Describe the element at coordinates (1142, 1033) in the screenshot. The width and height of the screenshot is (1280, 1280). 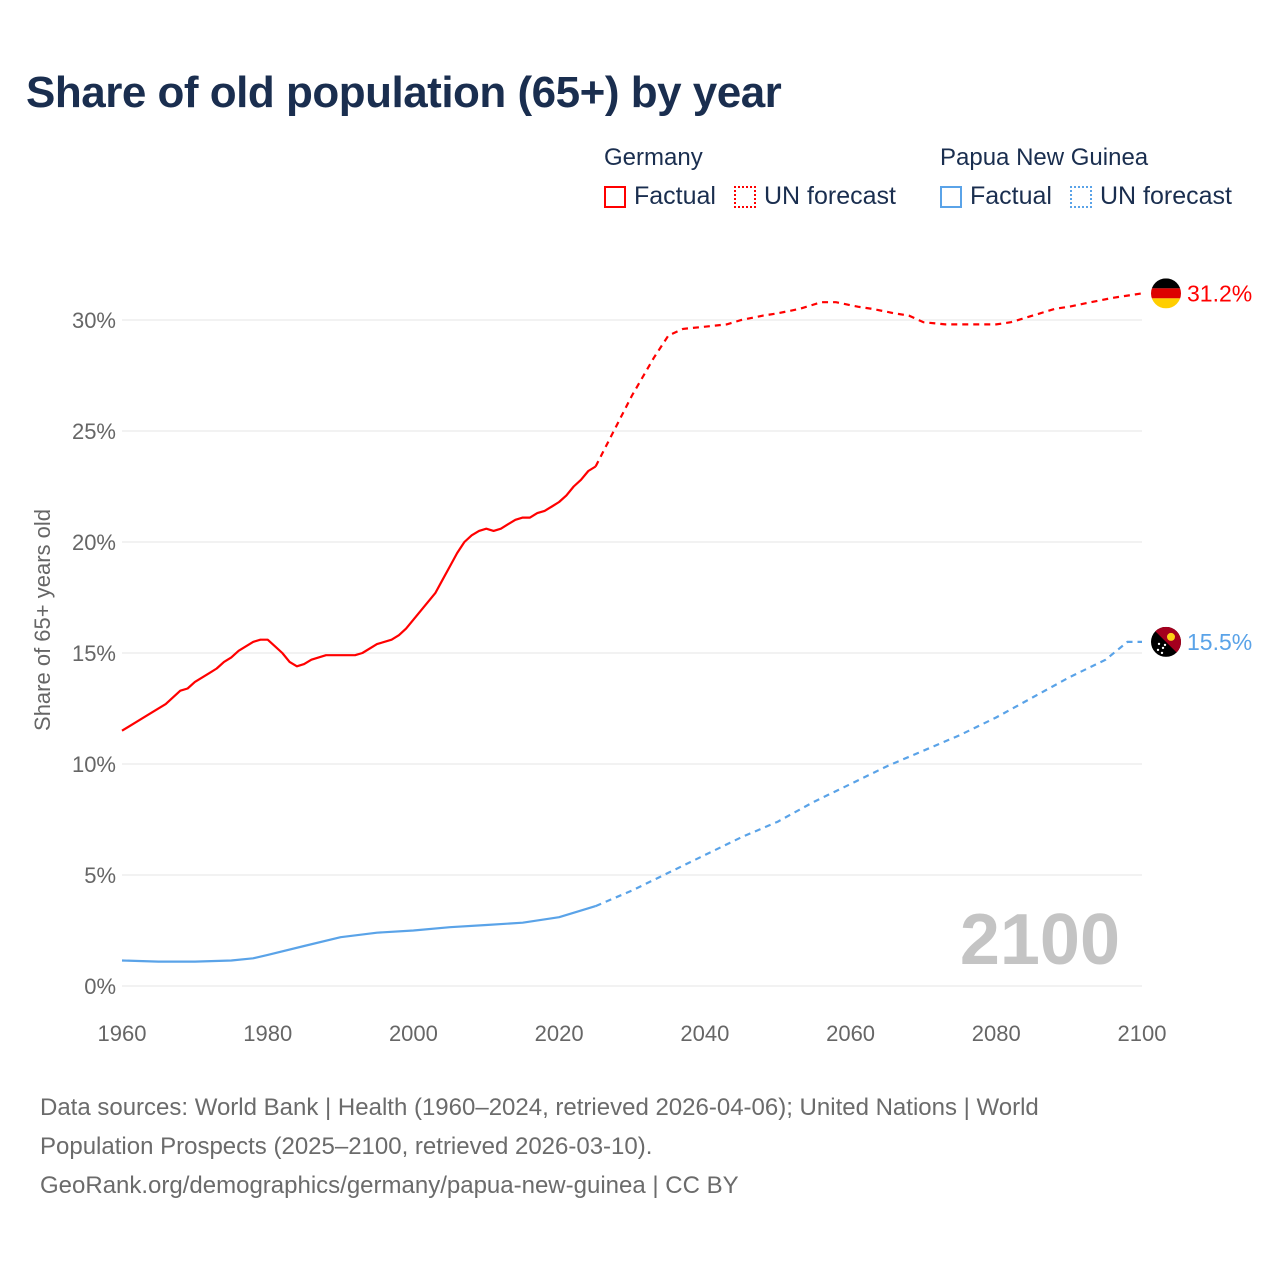
I see `x-tick-label: 2100` at that location.